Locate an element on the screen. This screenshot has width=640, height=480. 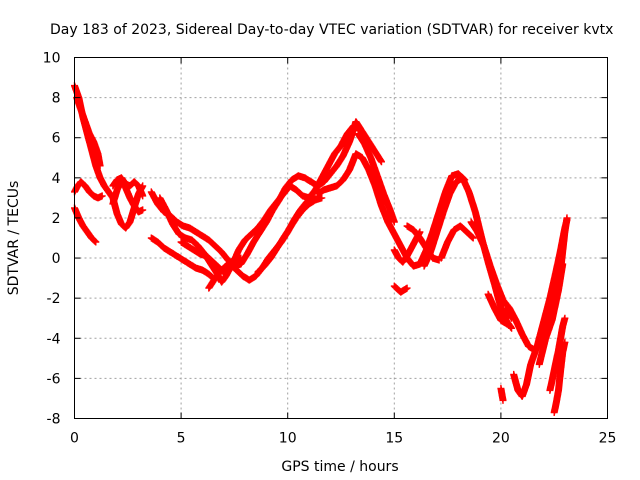
y-tick-label: 2 is located at coordinates (56, 219).